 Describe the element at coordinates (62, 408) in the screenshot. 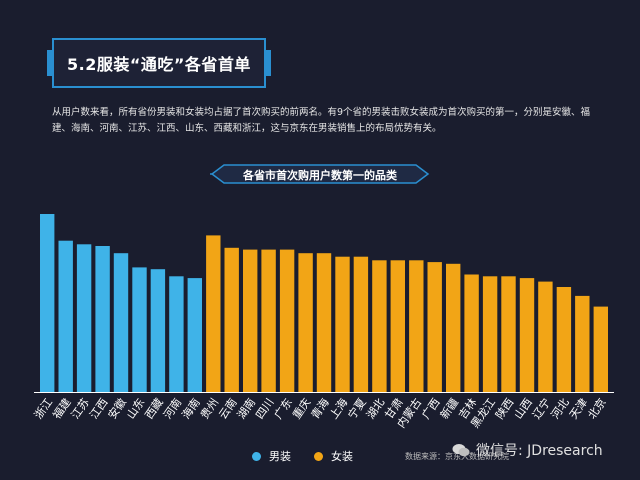

I see `x-tick-label-1: 福建` at that location.